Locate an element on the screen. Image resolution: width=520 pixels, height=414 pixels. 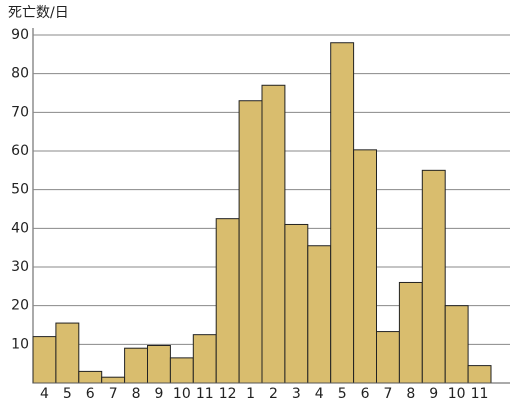
y-tick-label: 50 is located at coordinates (20, 190).